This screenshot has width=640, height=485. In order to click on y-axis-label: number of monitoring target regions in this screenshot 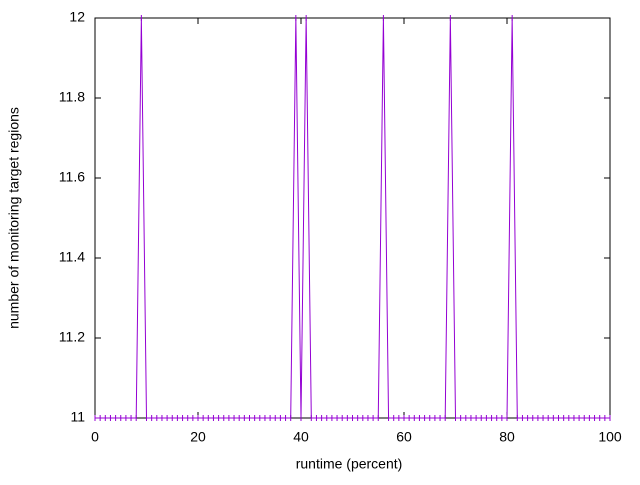, I will do `click(14, 218)`.